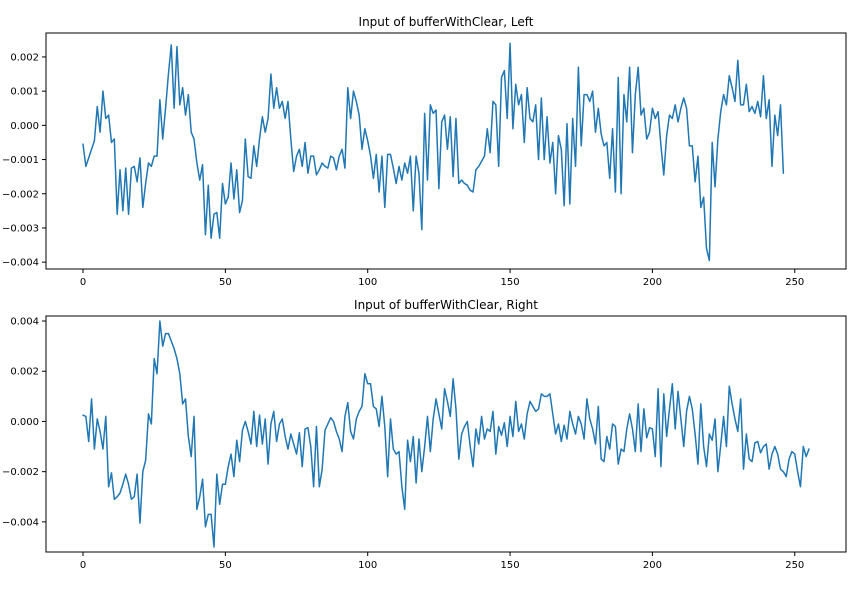 This screenshot has width=868, height=592. I want to click on left-y-tick-label: 0.000, so click(24, 126).